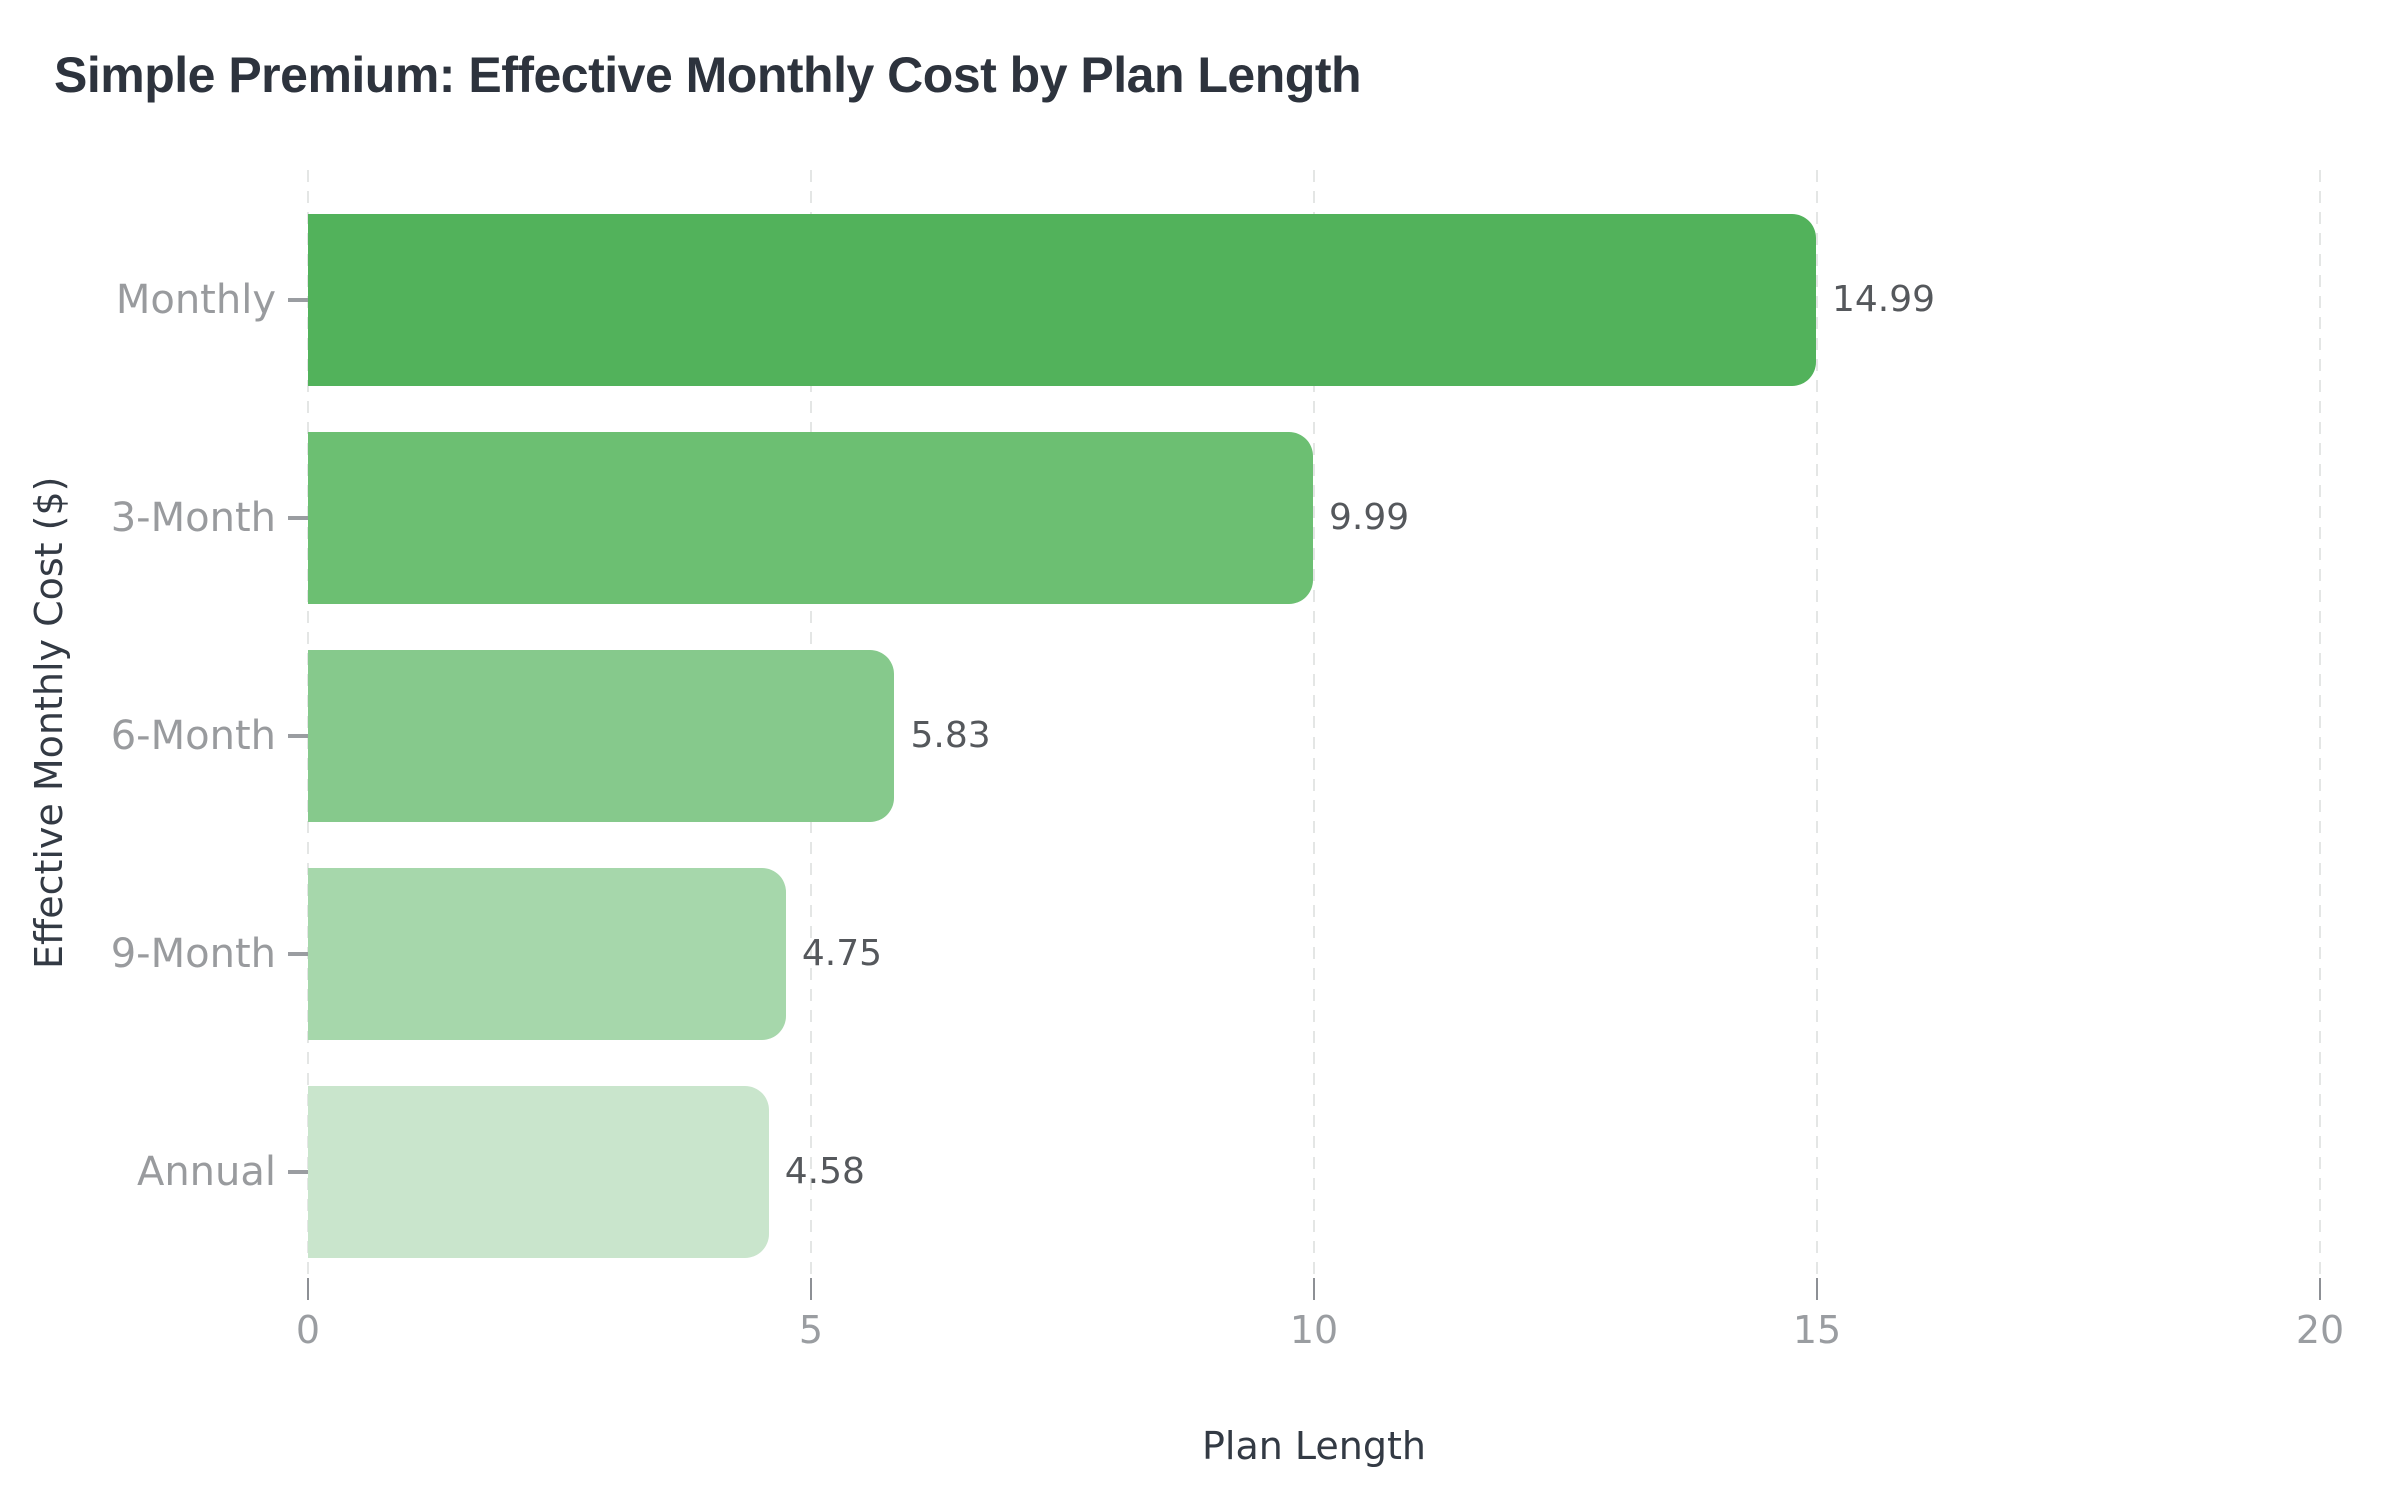 This screenshot has height=1500, width=2400. I want to click on category-label-6-month: 6-Month, so click(193, 736).